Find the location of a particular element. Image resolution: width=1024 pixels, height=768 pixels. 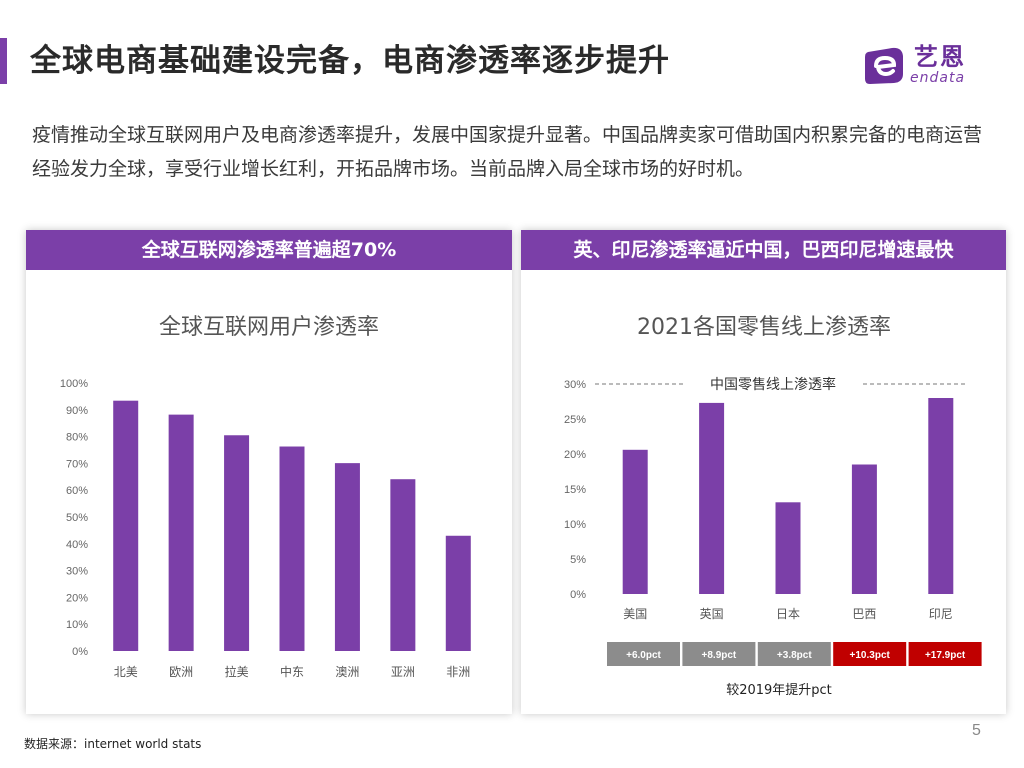

y-tick-label: 90% is located at coordinates (77, 411).